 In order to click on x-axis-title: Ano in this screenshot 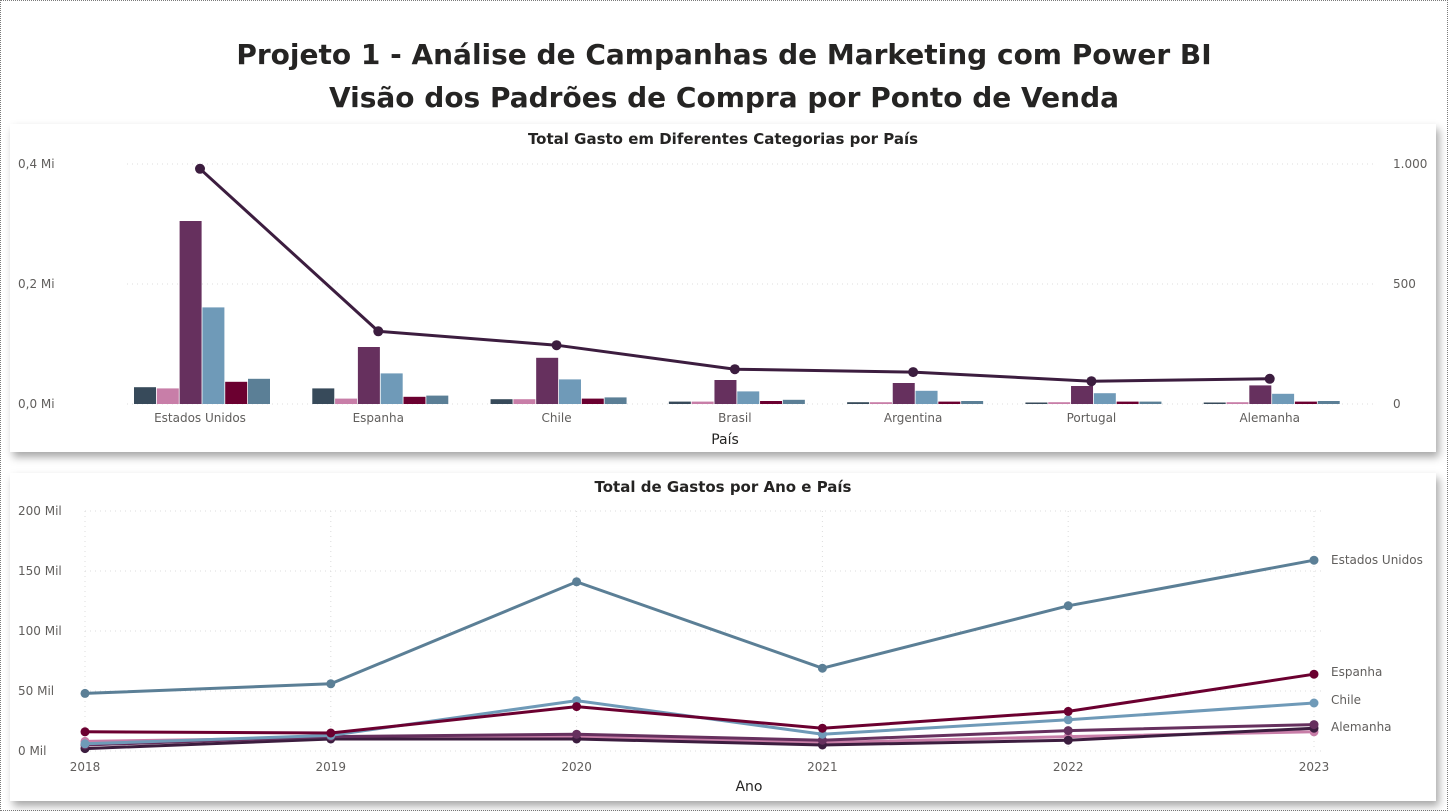, I will do `click(748, 787)`.